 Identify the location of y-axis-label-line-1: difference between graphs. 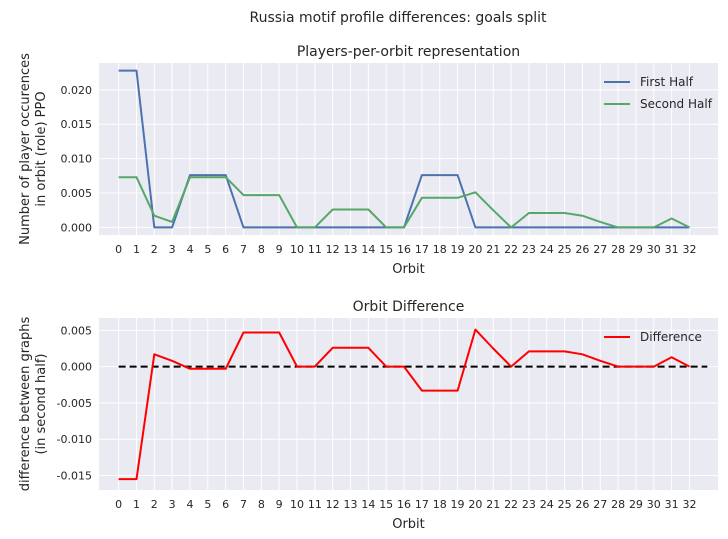
(25, 403).